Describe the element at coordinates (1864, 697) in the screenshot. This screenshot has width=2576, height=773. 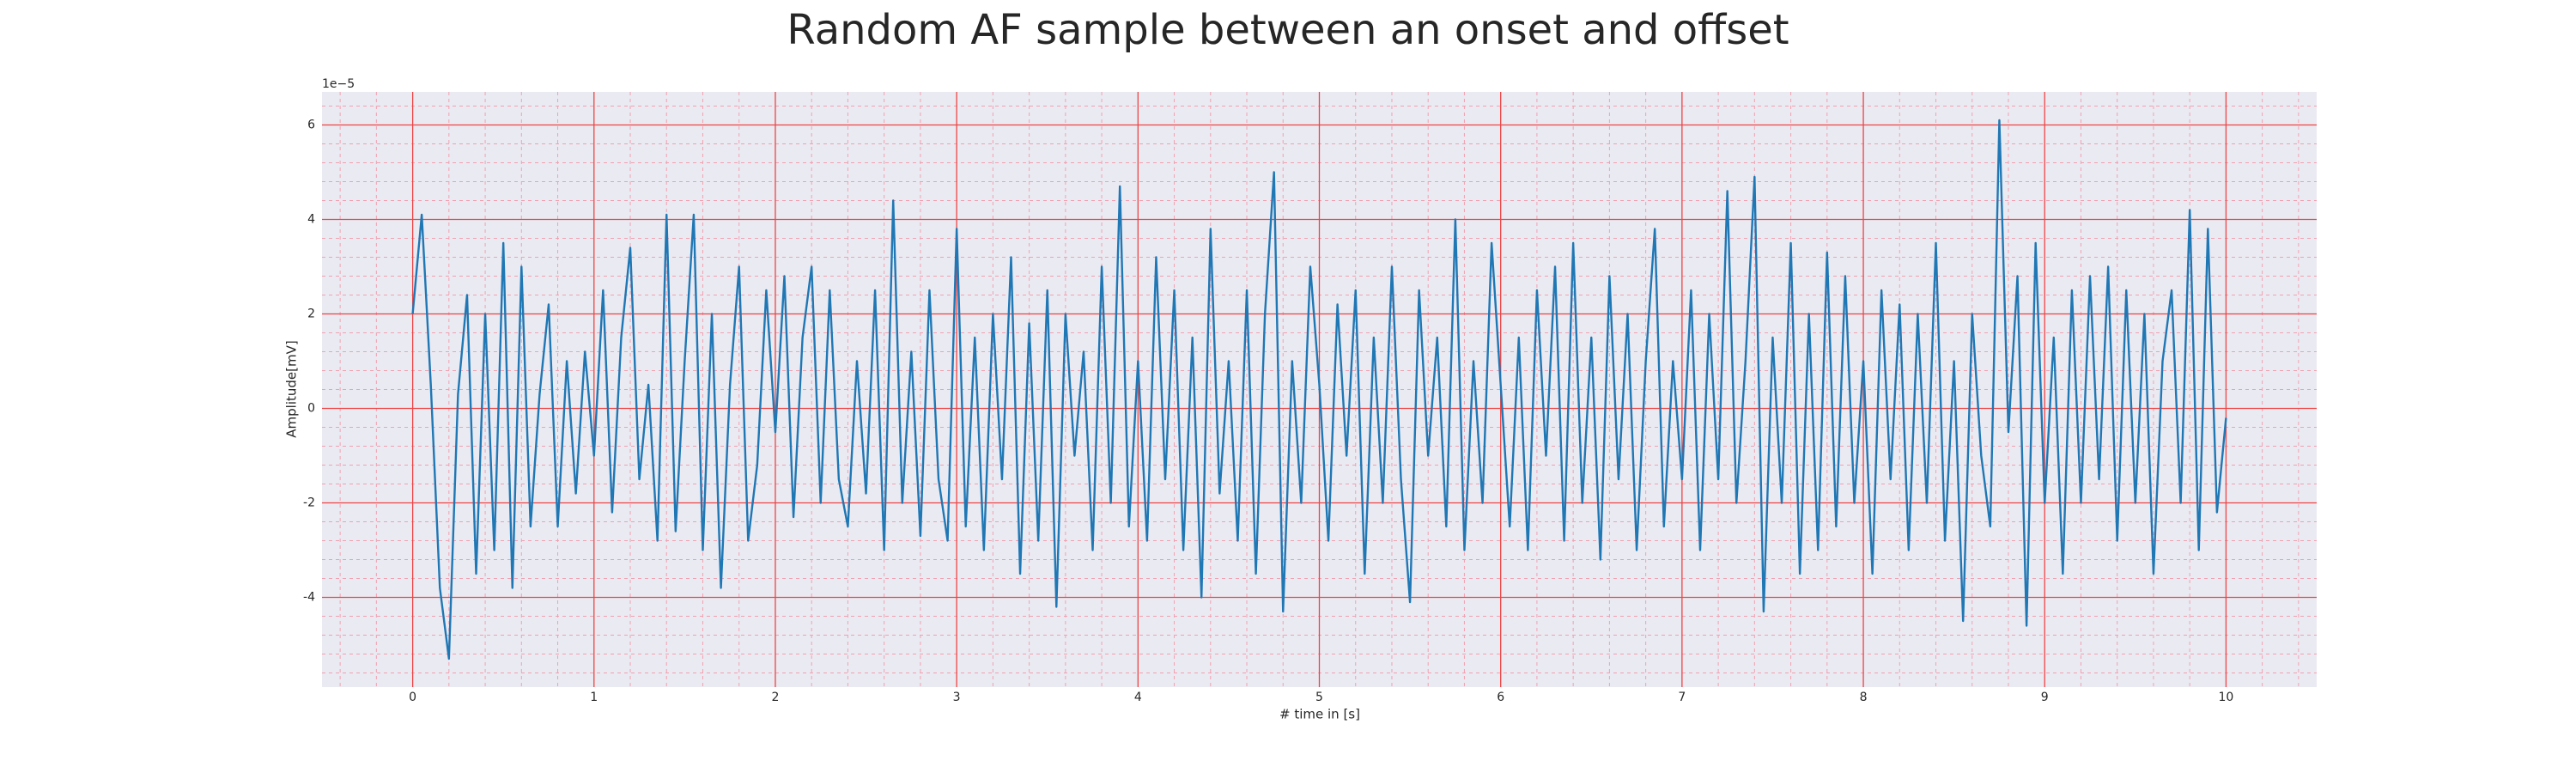
I see `x-tick-label: 8` at that location.